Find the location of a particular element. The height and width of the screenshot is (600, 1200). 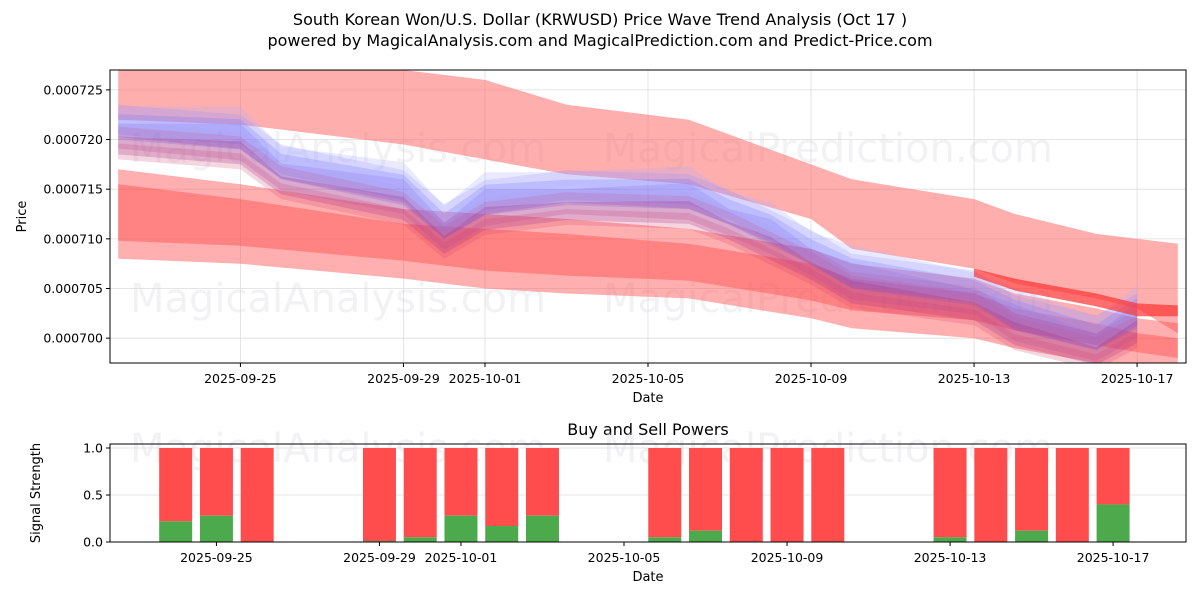

y-tick-label: 0.5 is located at coordinates (93, 495).